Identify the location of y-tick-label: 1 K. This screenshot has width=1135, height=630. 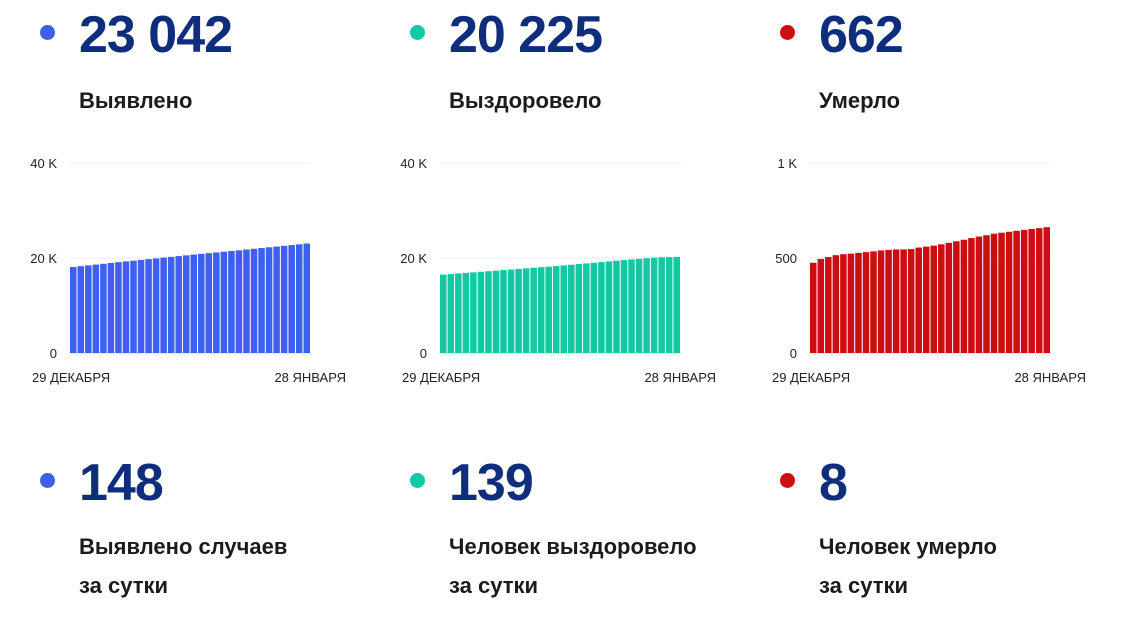
(787, 163).